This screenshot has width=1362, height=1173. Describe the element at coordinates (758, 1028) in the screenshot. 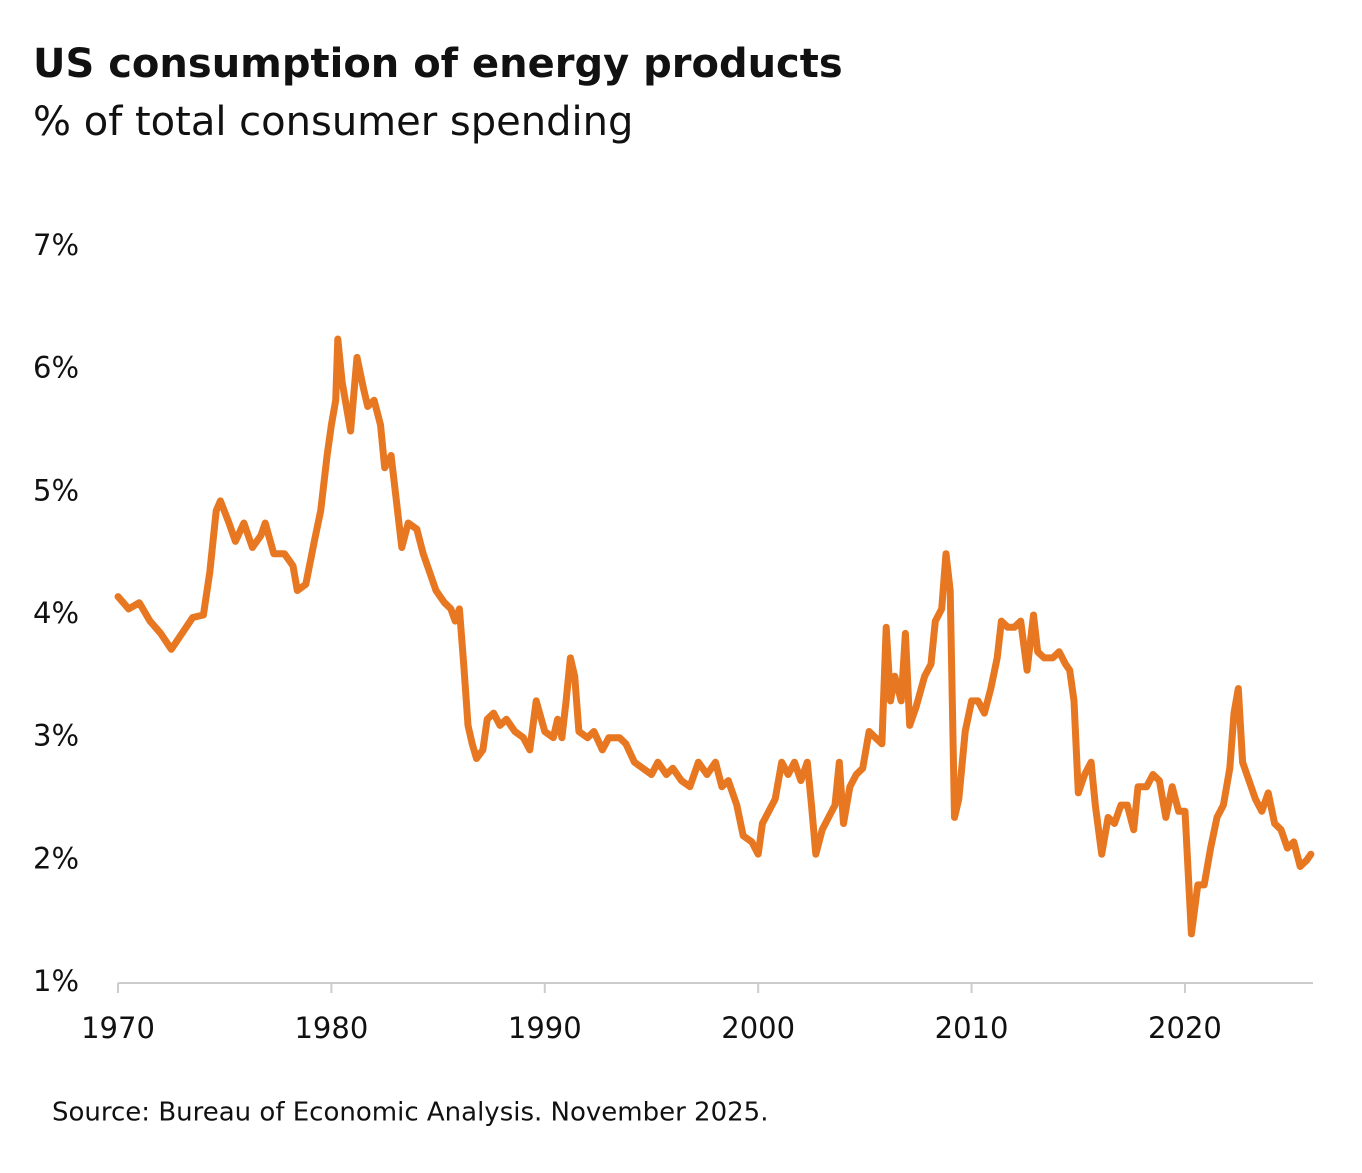

I see `x-tick-label: 2000` at that location.